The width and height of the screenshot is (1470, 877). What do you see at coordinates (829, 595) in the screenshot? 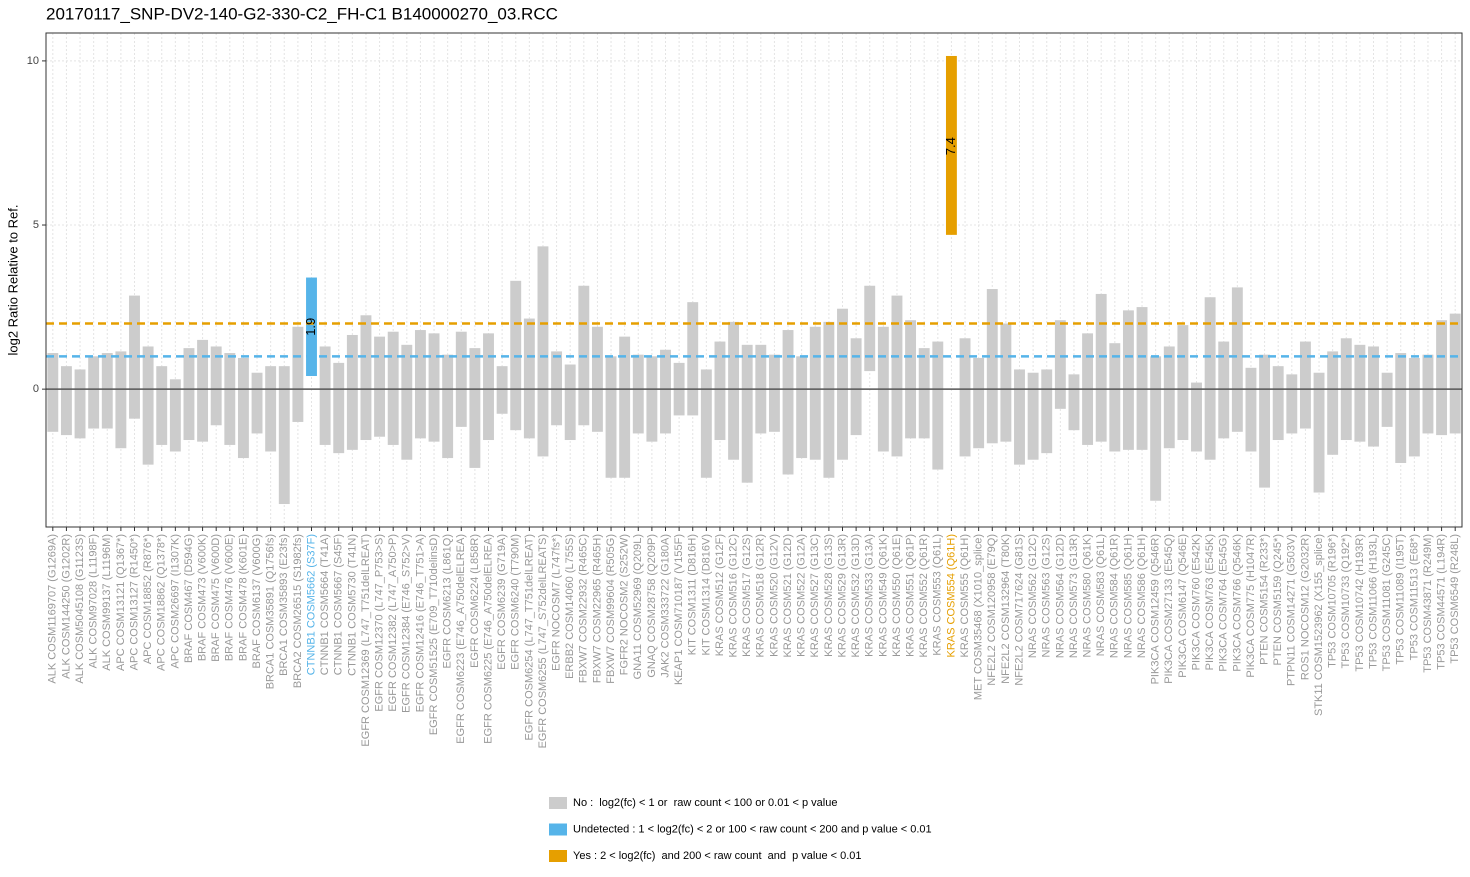
I see `x-tick-label: KRAS COSM528 (G13S)` at bounding box center [829, 595].